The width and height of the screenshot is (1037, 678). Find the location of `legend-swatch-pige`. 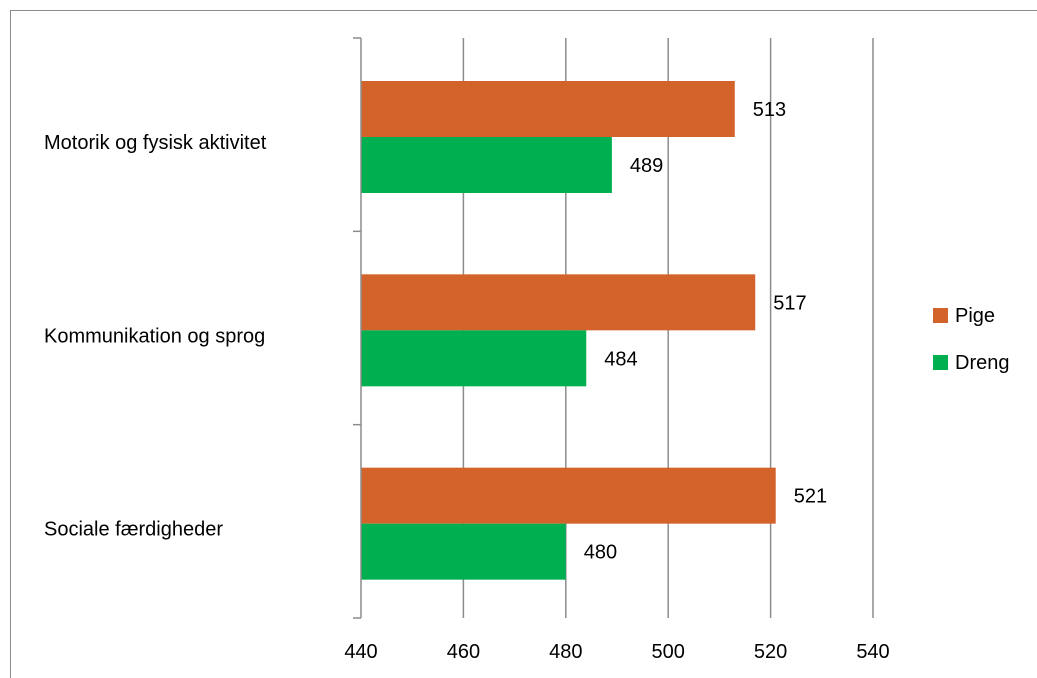

legend-swatch-pige is located at coordinates (940, 315).